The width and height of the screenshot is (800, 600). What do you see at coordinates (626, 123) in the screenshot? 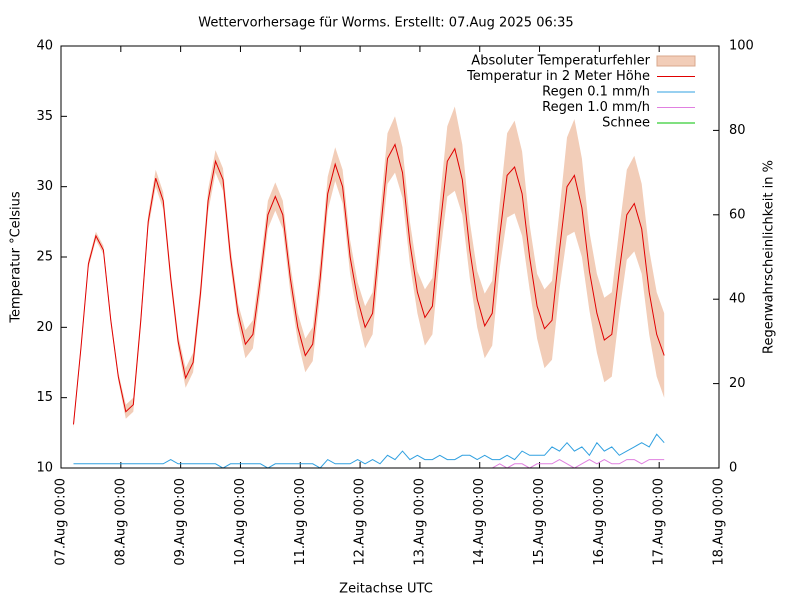
I see `legend-label: Schnee` at bounding box center [626, 123].